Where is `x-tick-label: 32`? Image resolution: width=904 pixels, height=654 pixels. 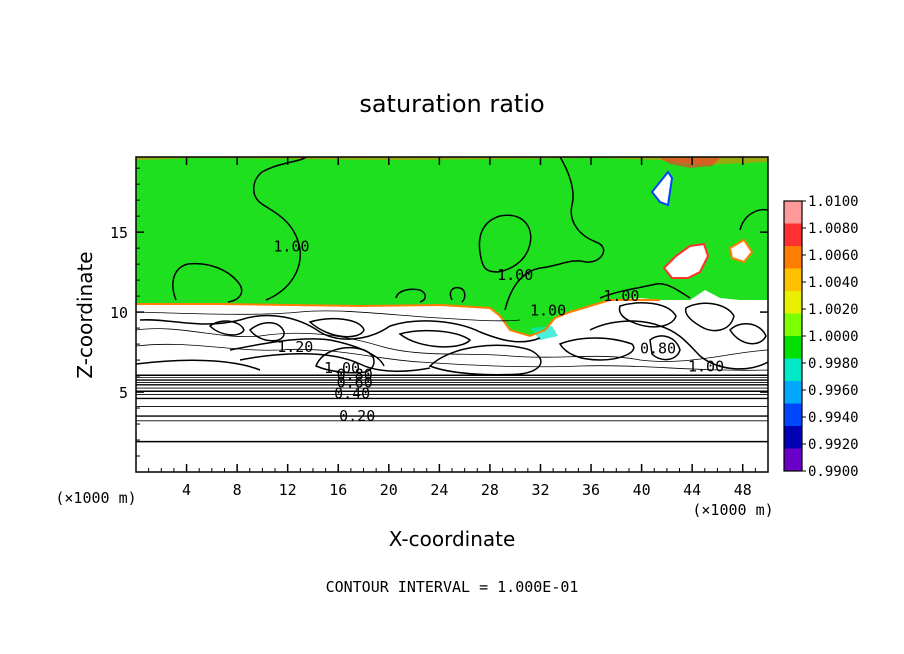 x-tick-label: 32 is located at coordinates (540, 490).